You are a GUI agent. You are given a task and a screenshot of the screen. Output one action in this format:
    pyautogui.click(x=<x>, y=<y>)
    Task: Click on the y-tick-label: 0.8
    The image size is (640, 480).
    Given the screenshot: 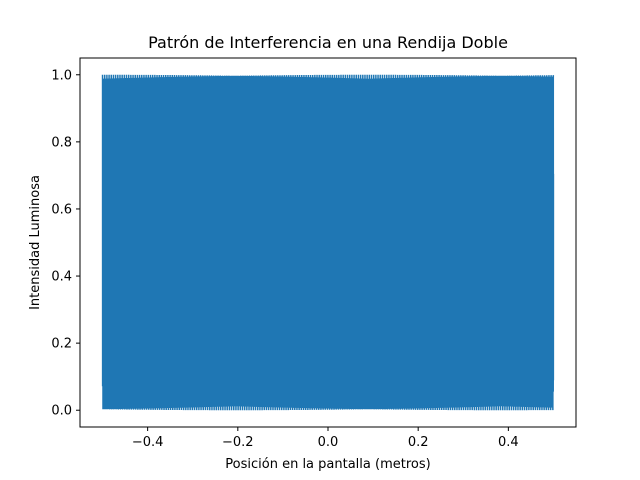 What is the action you would take?
    pyautogui.click(x=61, y=142)
    